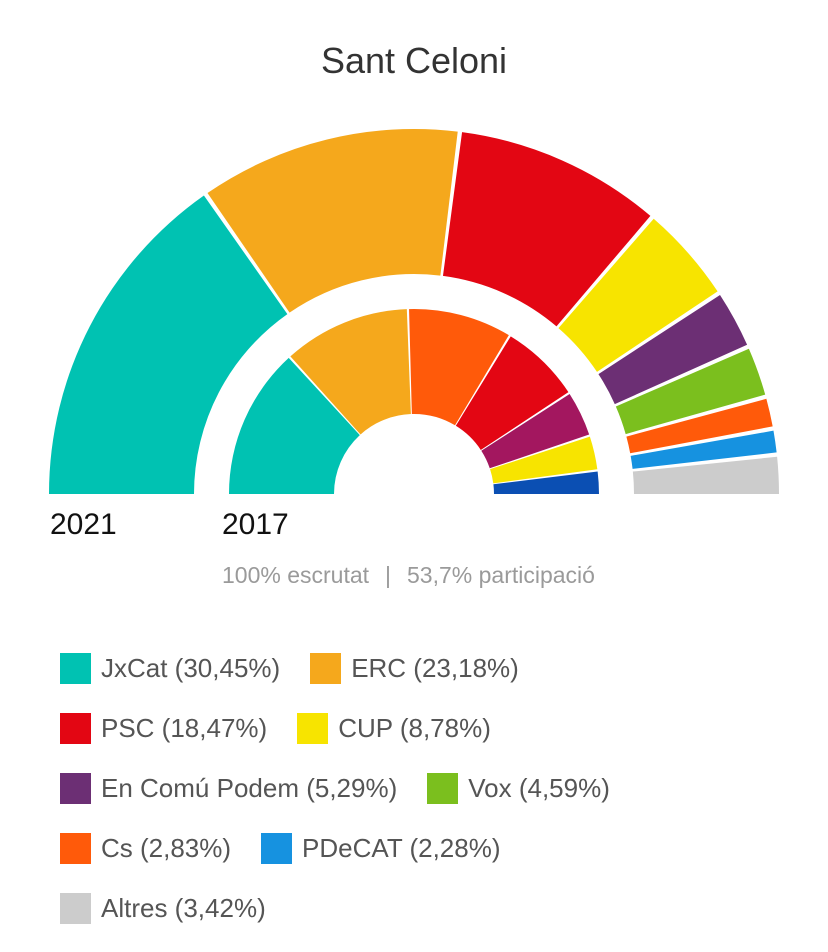  I want to click on legend-item: CUP (8,78%), so click(394, 728).